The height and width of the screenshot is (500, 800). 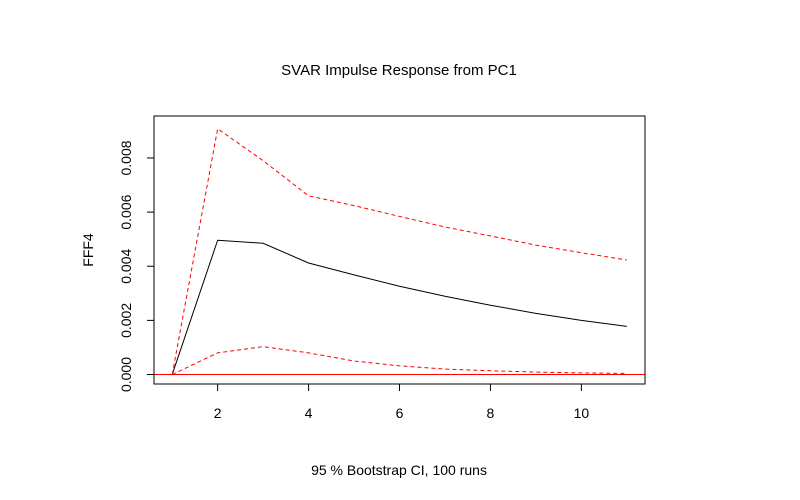 I want to click on y-axis-label: FFF4, so click(x=88, y=250).